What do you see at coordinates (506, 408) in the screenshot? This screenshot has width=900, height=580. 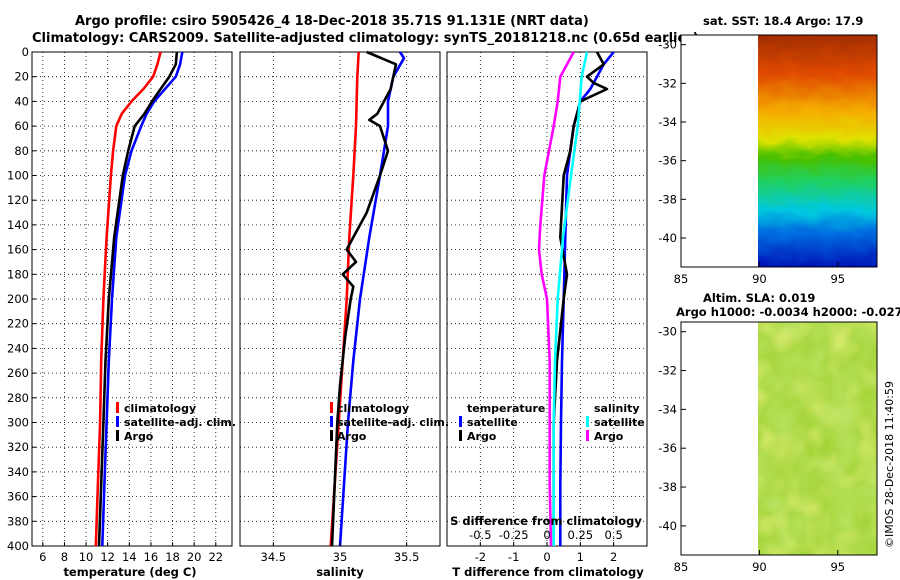 I see `legend-title-temperature: temperature` at bounding box center [506, 408].